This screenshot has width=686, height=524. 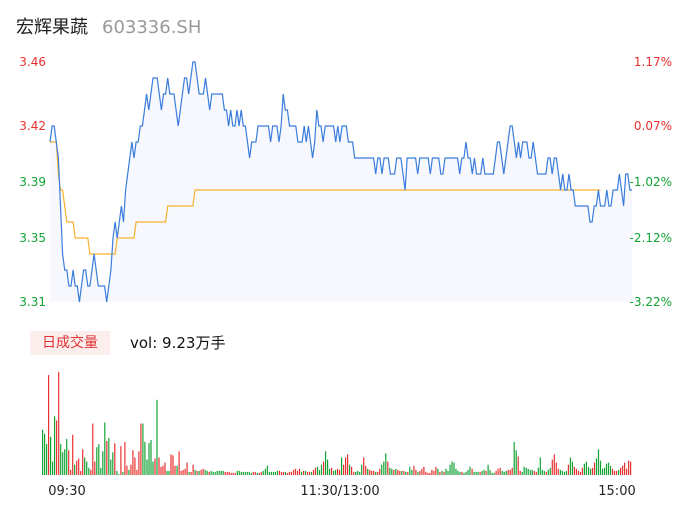 What do you see at coordinates (32, 126) in the screenshot?
I see `y-left-tick-label: 3.42` at bounding box center [32, 126].